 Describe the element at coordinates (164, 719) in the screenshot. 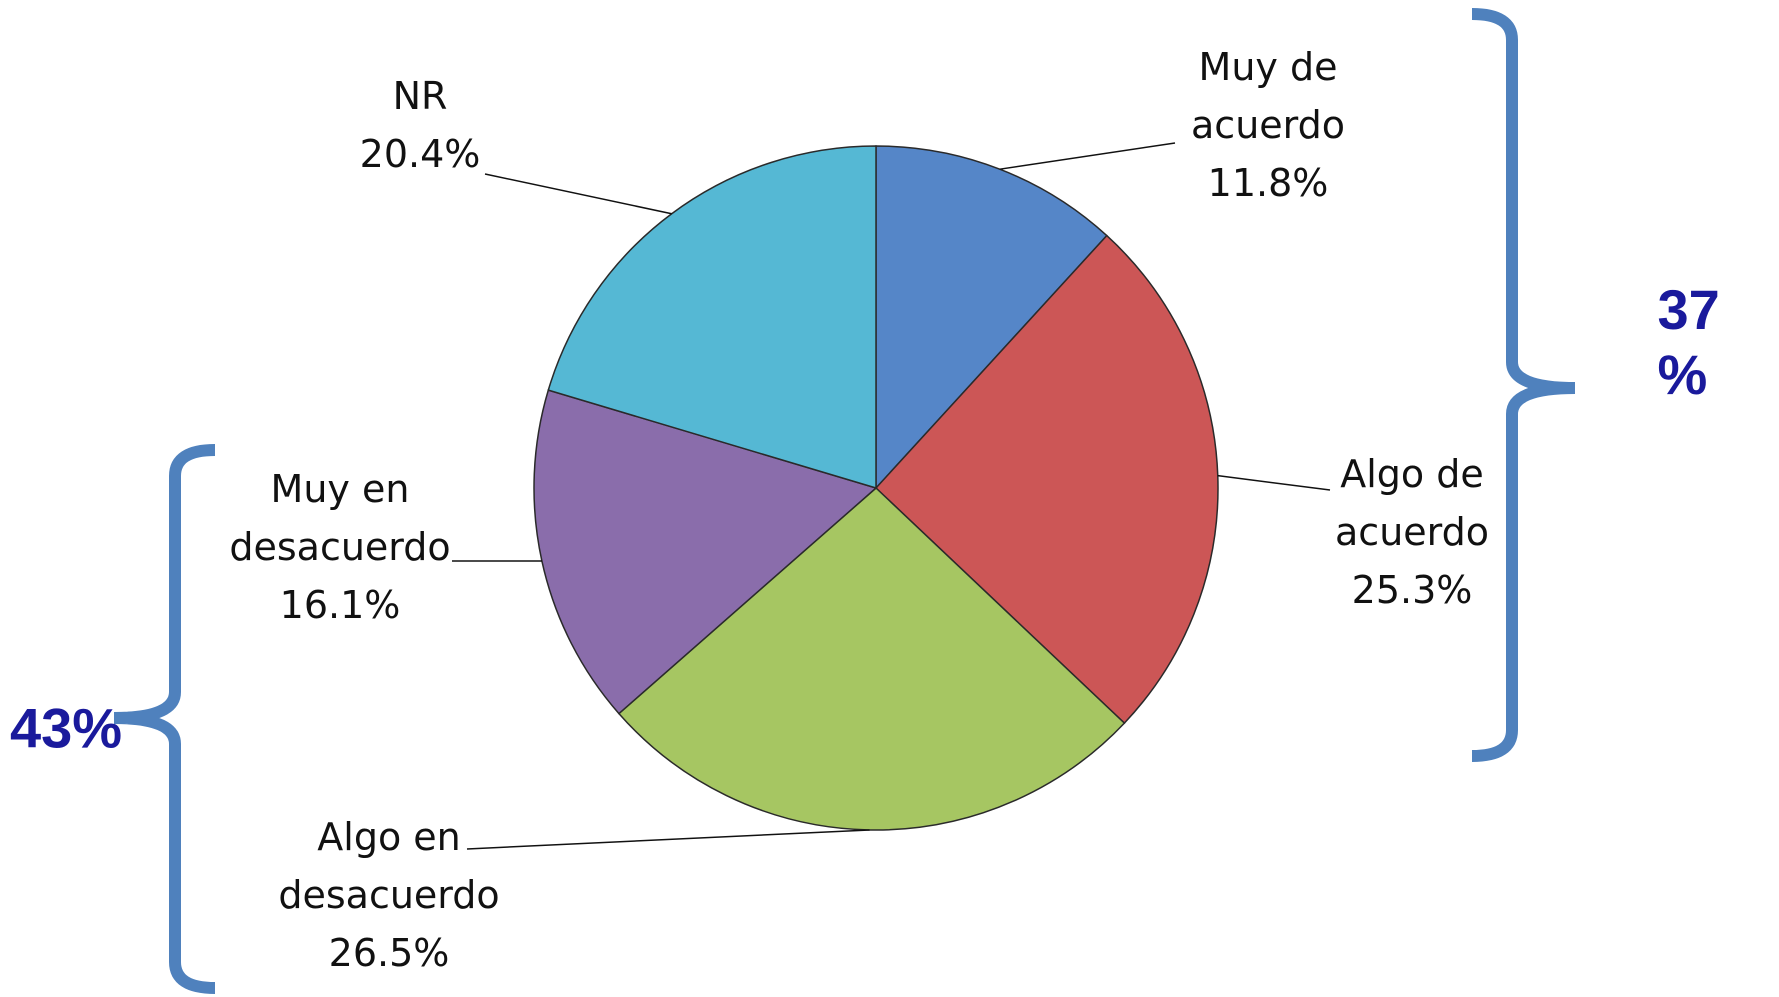

I see `left-brace` at that location.